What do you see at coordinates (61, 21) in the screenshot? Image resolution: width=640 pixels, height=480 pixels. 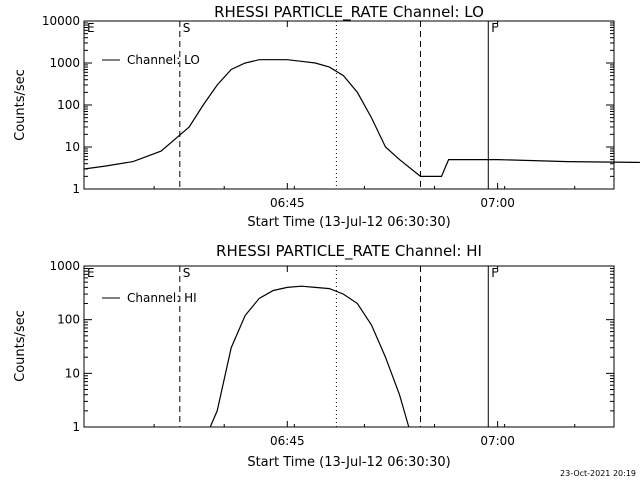 I see `y-tick-label: 10000` at bounding box center [61, 21].